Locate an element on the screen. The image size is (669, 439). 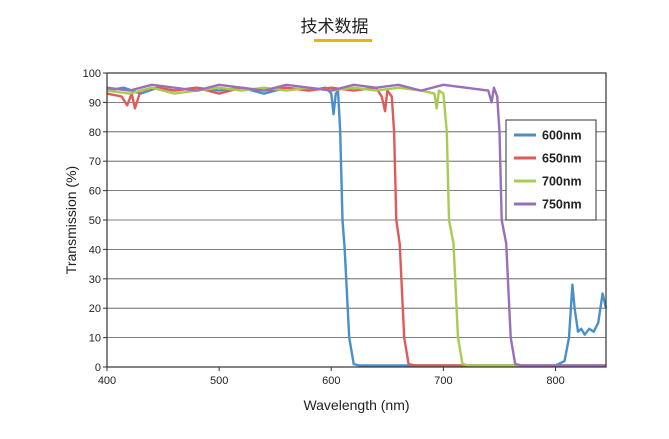
y-axis-title: Transmission (%) is located at coordinates (71, 220).